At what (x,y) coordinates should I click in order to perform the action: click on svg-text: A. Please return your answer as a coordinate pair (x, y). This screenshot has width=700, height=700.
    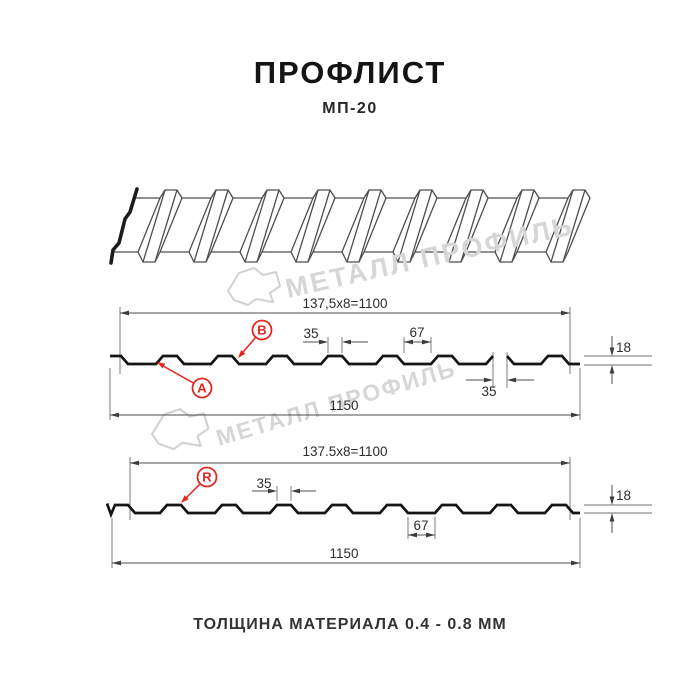
    Looking at the image, I should click on (202, 388).